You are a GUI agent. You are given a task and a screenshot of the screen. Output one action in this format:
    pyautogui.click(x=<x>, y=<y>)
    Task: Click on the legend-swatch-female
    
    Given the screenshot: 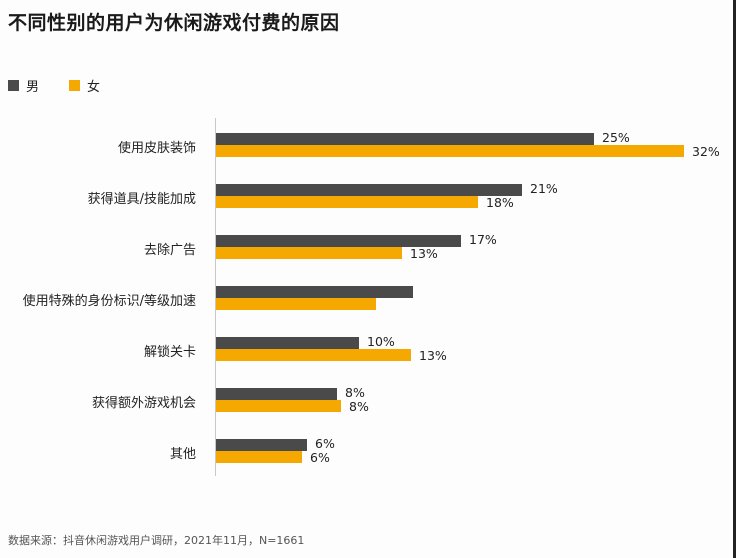 What is the action you would take?
    pyautogui.click(x=75, y=85)
    